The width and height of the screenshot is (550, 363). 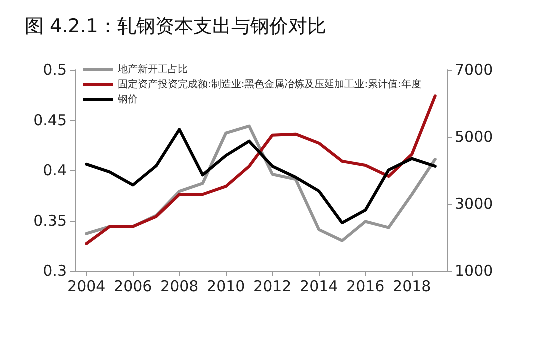 I want to click on y2-tick-label: 5000, so click(x=474, y=137).